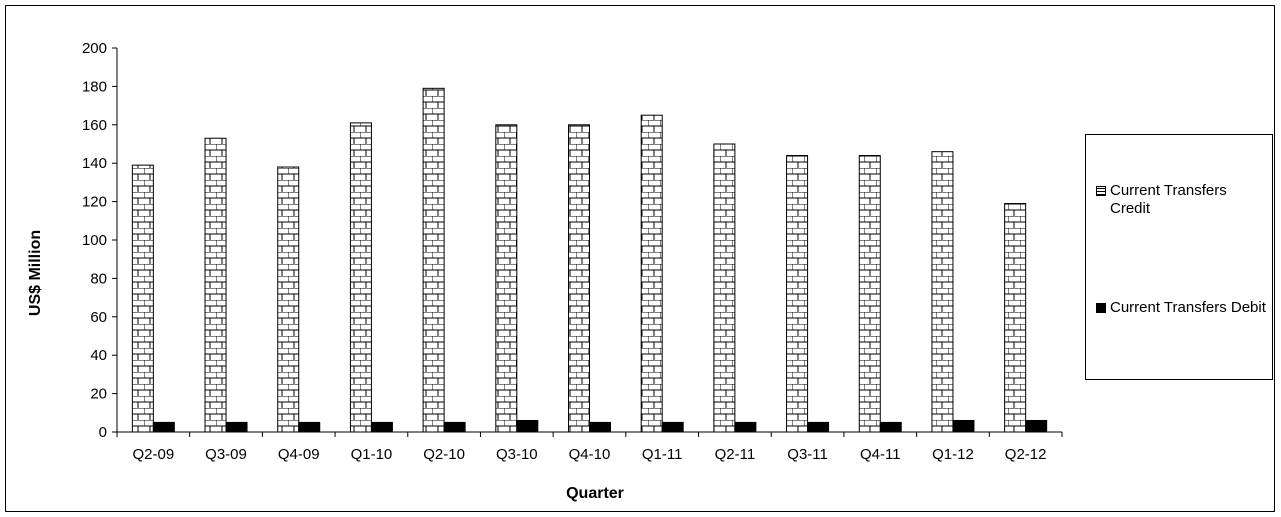 The width and height of the screenshot is (1281, 517). Describe the element at coordinates (372, 454) in the screenshot. I see `x-tick-label: Q1-10` at that location.